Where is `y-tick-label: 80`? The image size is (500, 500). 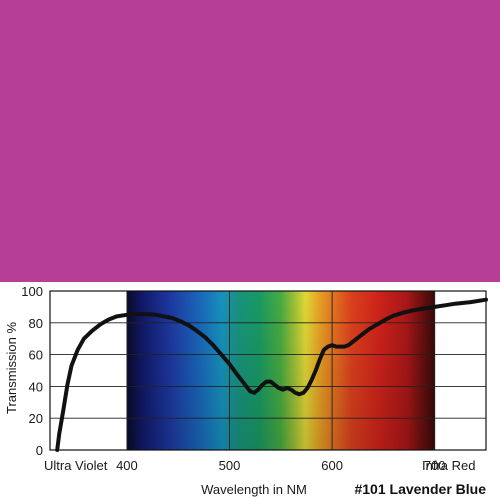
y-tick-label: 80 is located at coordinates (36, 323).